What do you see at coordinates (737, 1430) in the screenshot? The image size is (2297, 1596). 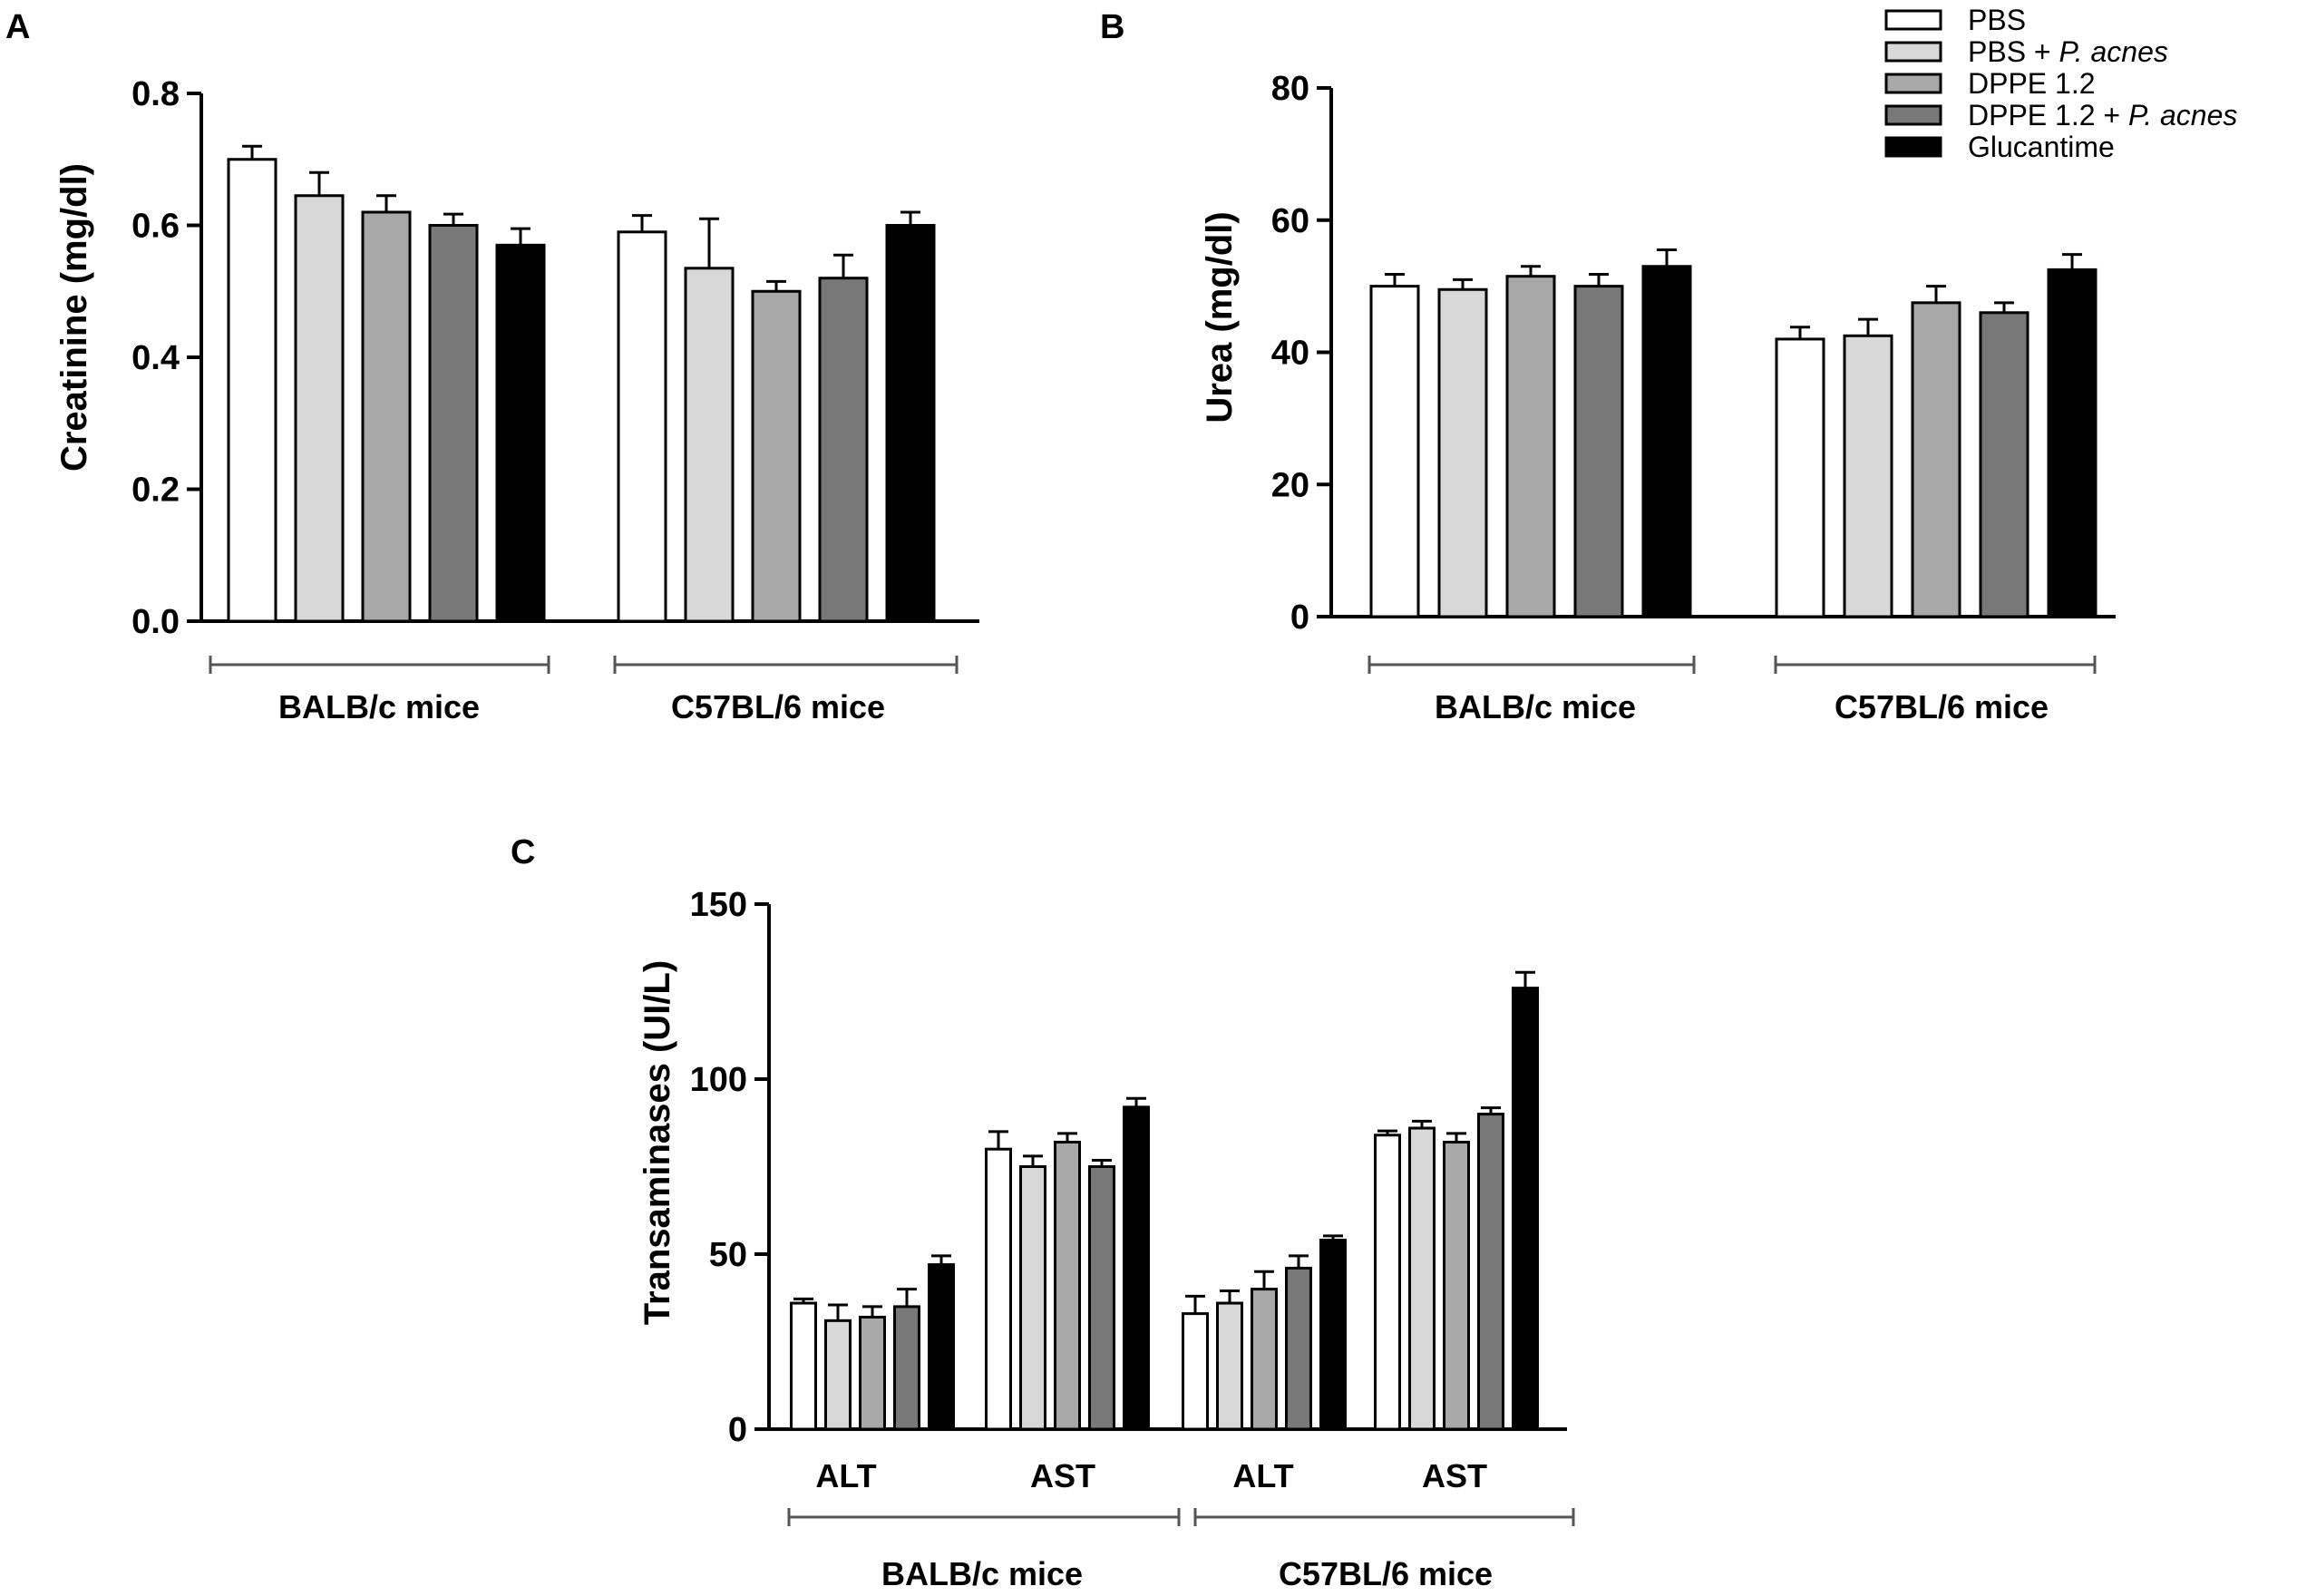 I see `panel-c-y-tick-label: 0` at bounding box center [737, 1430].